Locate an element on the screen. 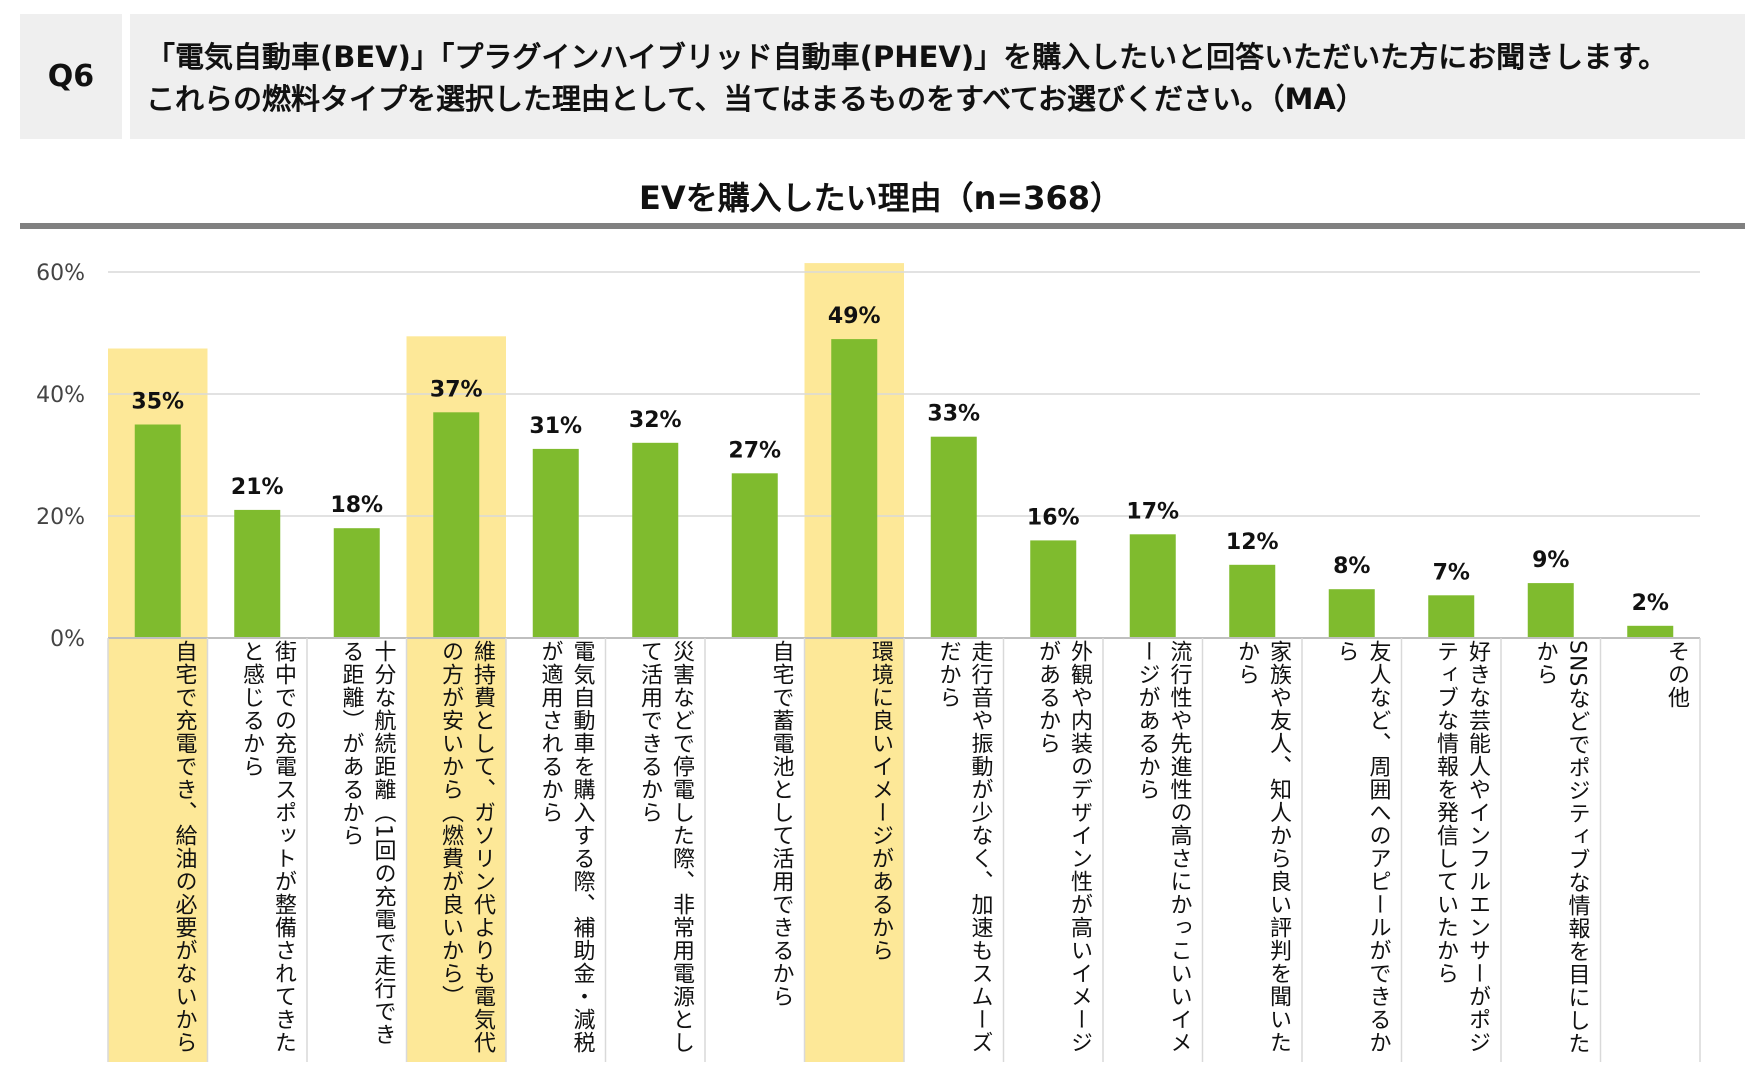 This screenshot has height=1077, width=1761. y-tick-label: 40% is located at coordinates (60, 395).